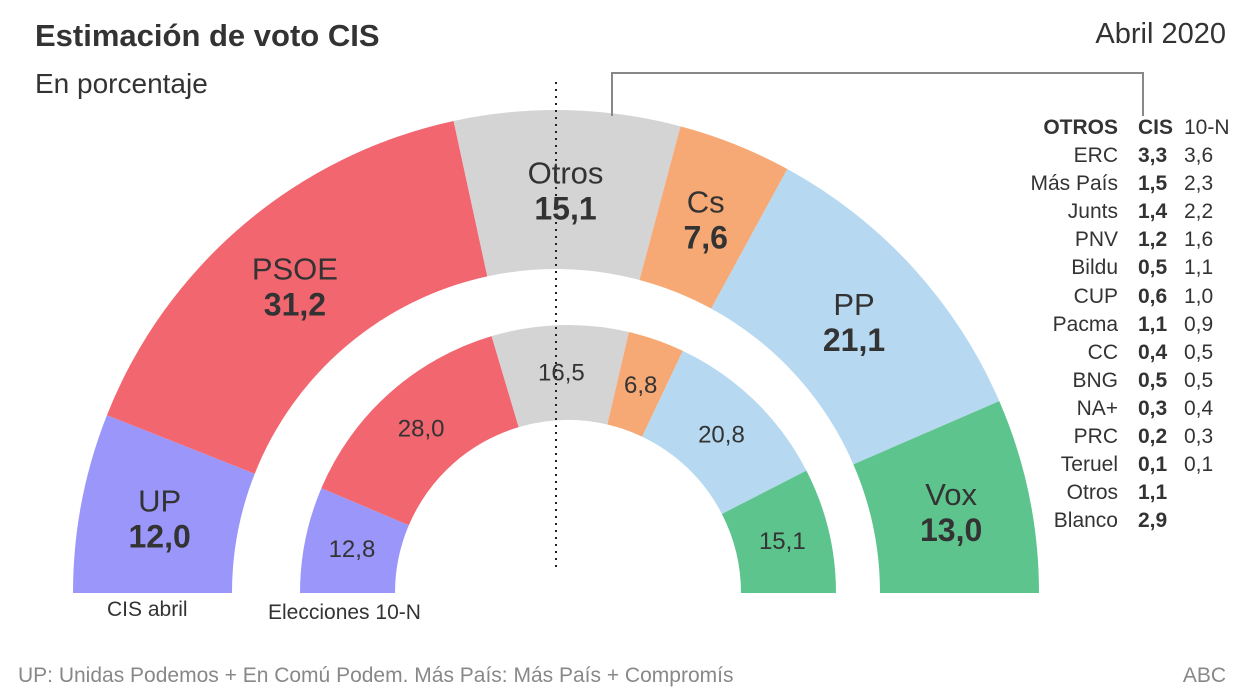 The image size is (1248, 698). I want to click on arc-cis-pp, so click(855, 317).